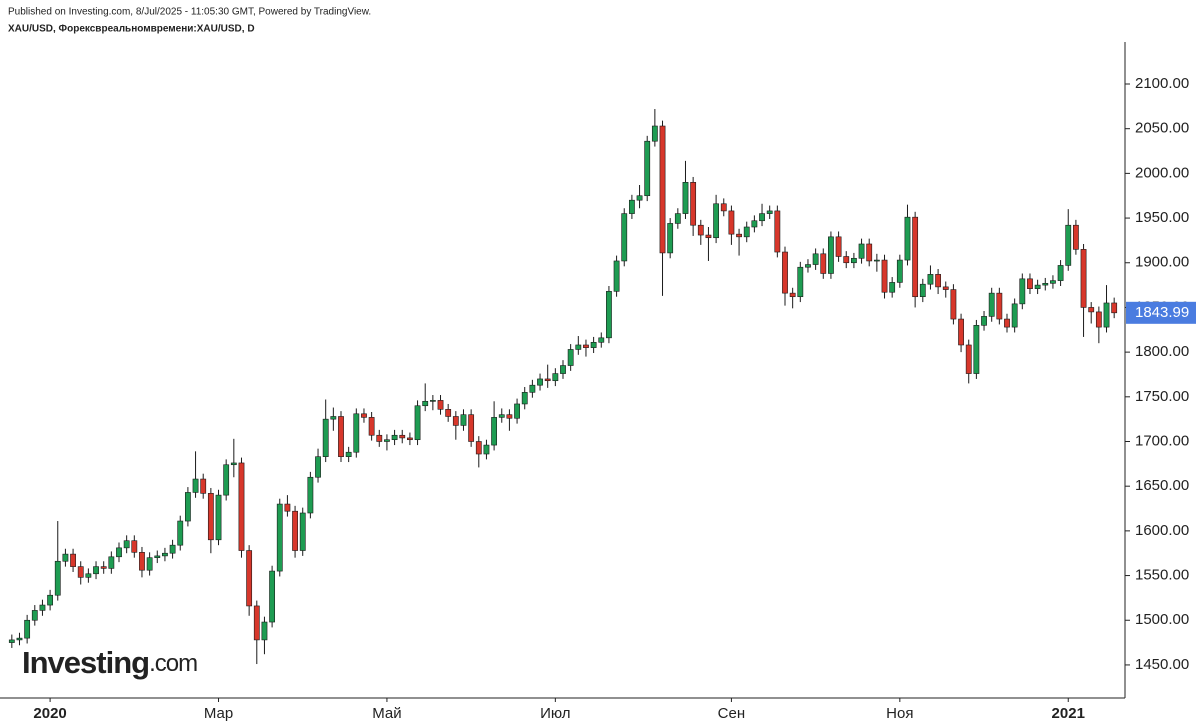  What do you see at coordinates (1162, 664) in the screenshot?
I see `y-tick-label: 1450.00` at bounding box center [1162, 664].